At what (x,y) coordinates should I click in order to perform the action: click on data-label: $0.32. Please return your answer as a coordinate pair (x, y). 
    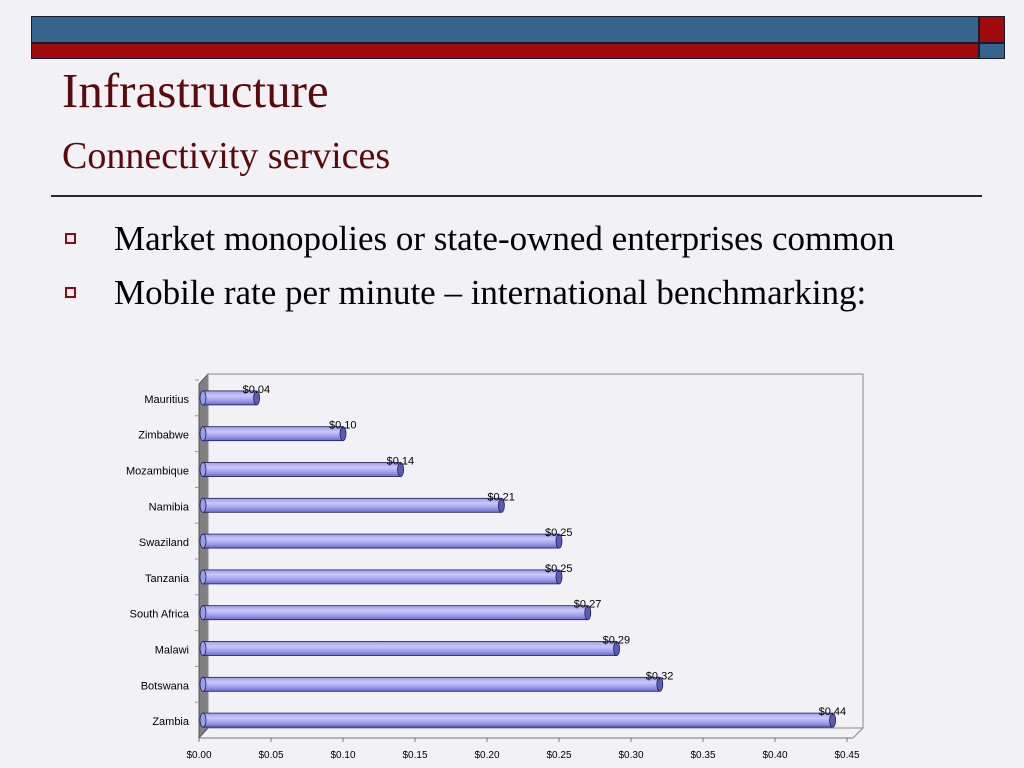
    Looking at the image, I should click on (660, 676).